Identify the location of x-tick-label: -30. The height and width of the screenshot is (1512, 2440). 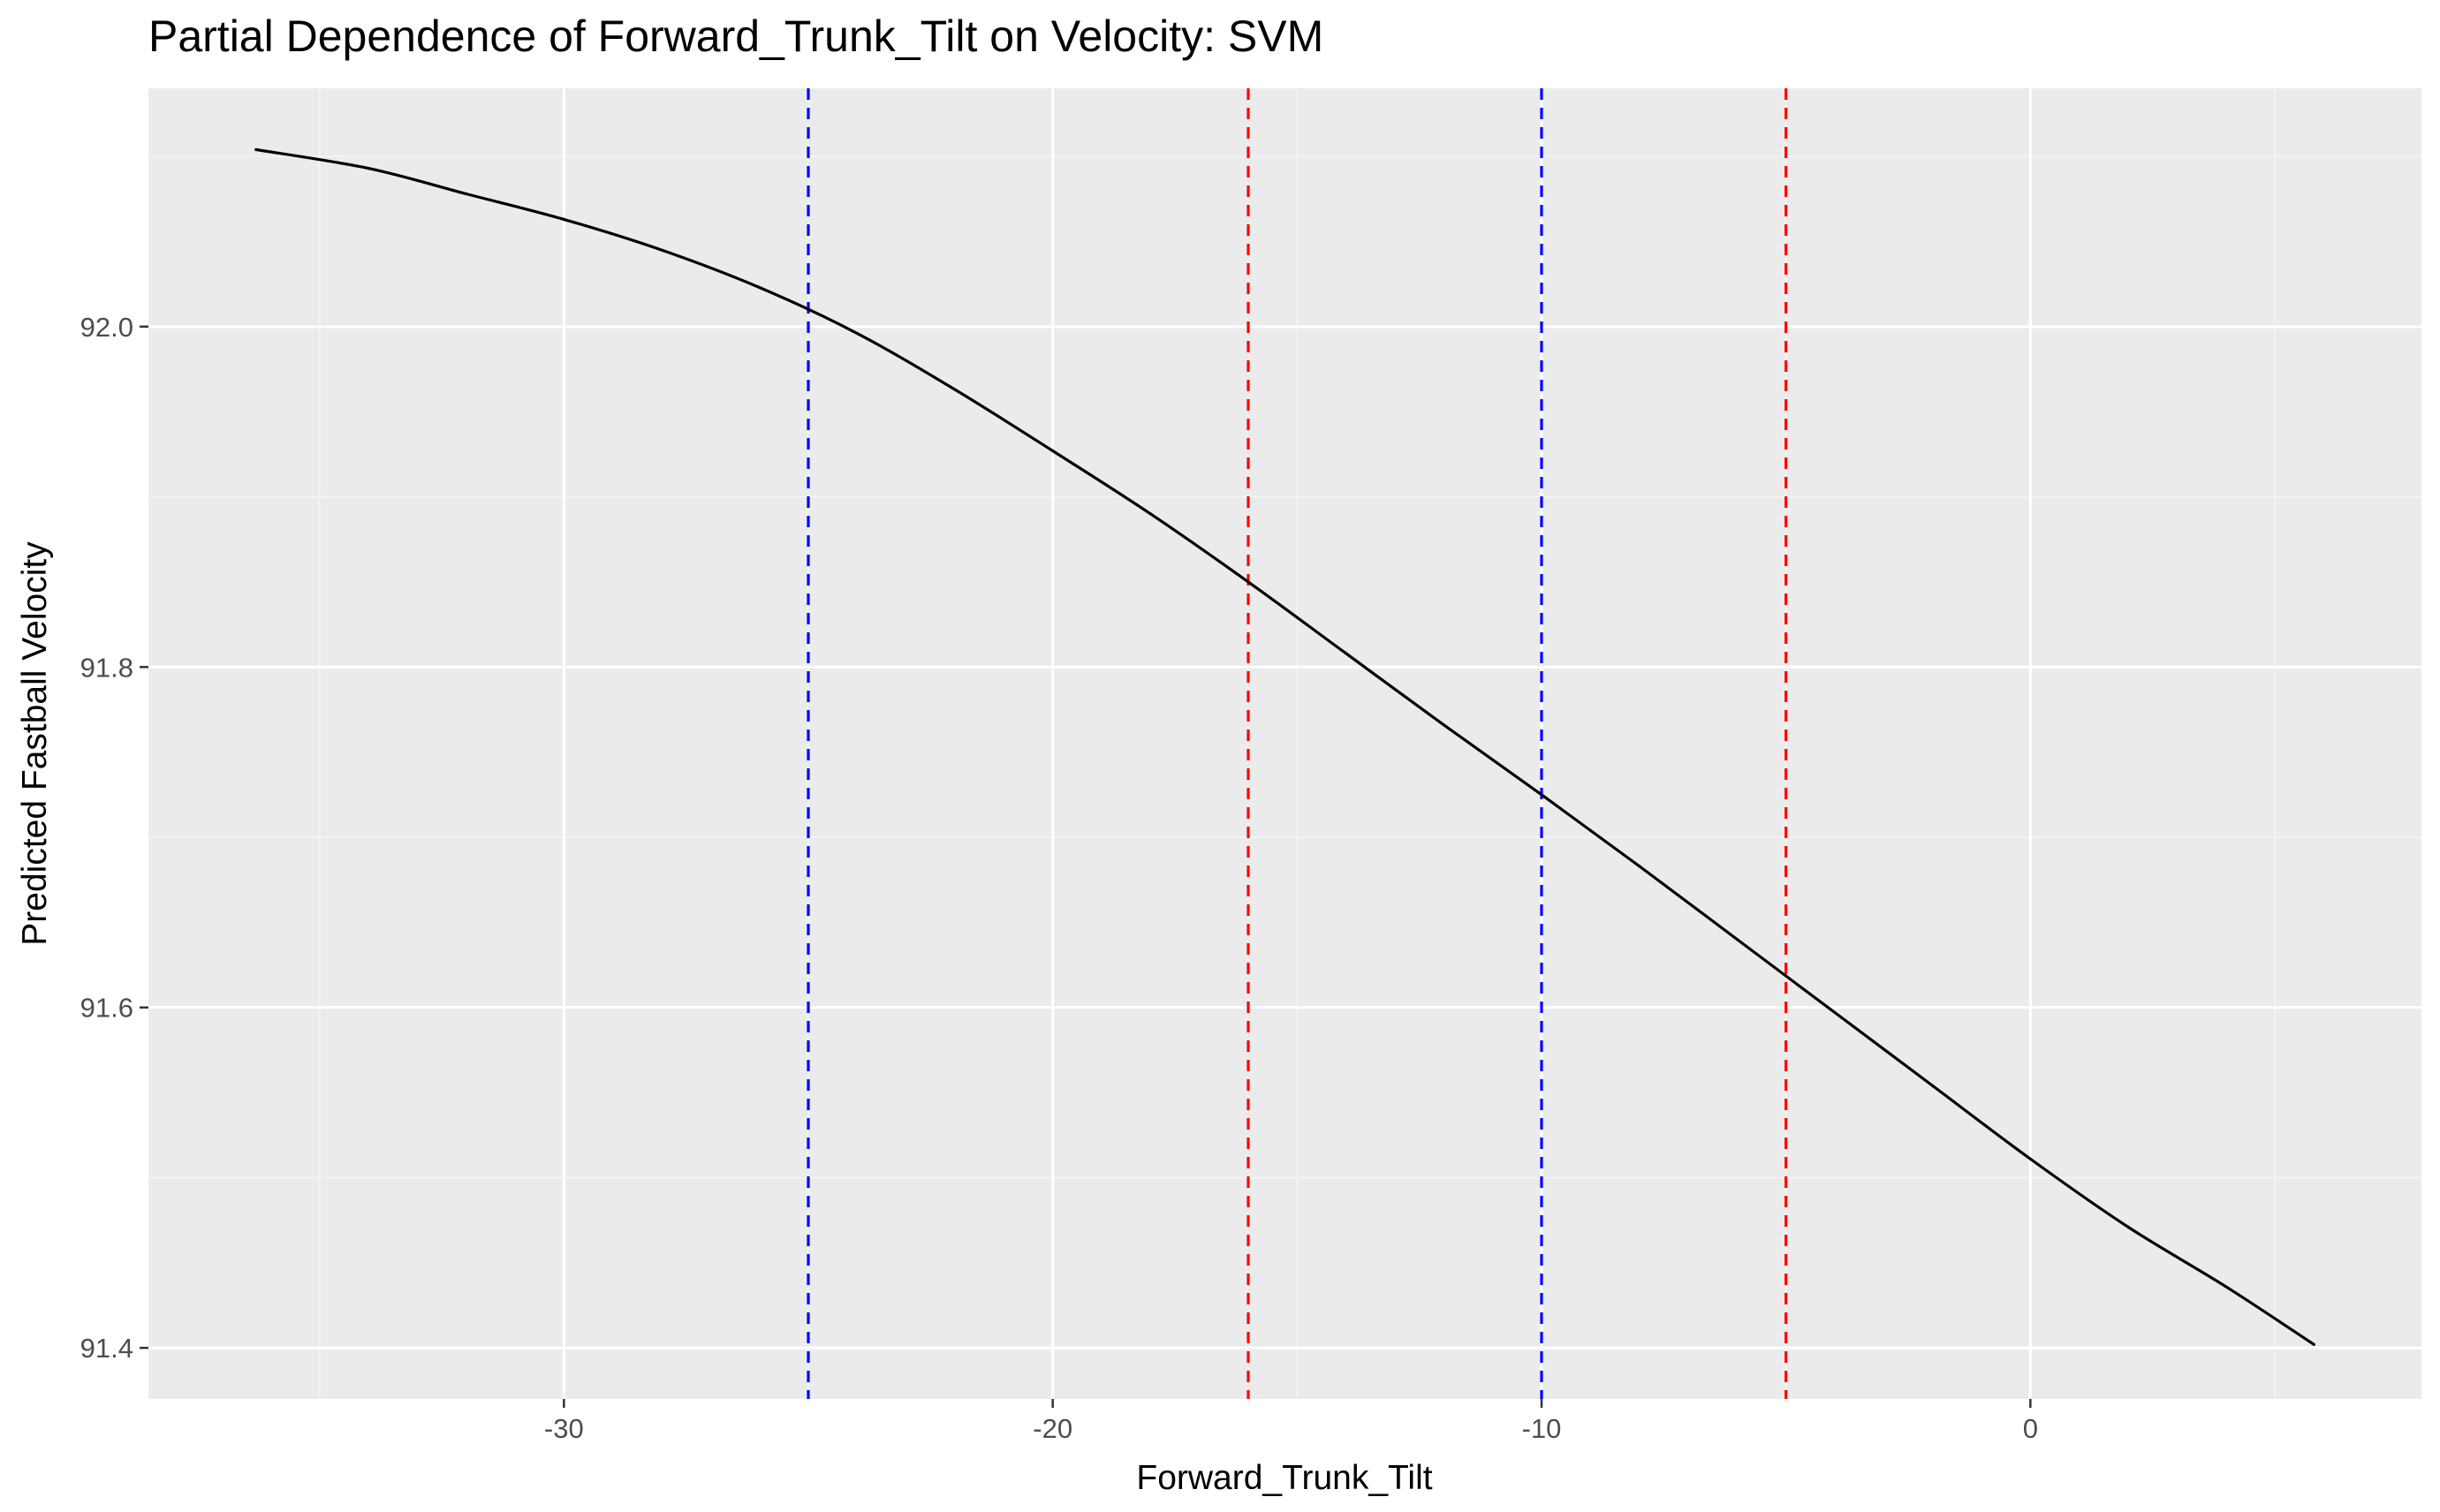
(564, 1428).